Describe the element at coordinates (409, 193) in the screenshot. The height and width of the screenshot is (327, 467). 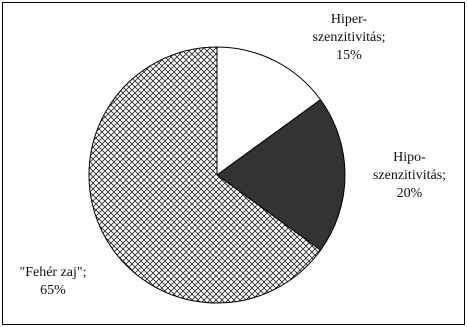
I see `slice-label-hipo-line-3: 20%` at that location.